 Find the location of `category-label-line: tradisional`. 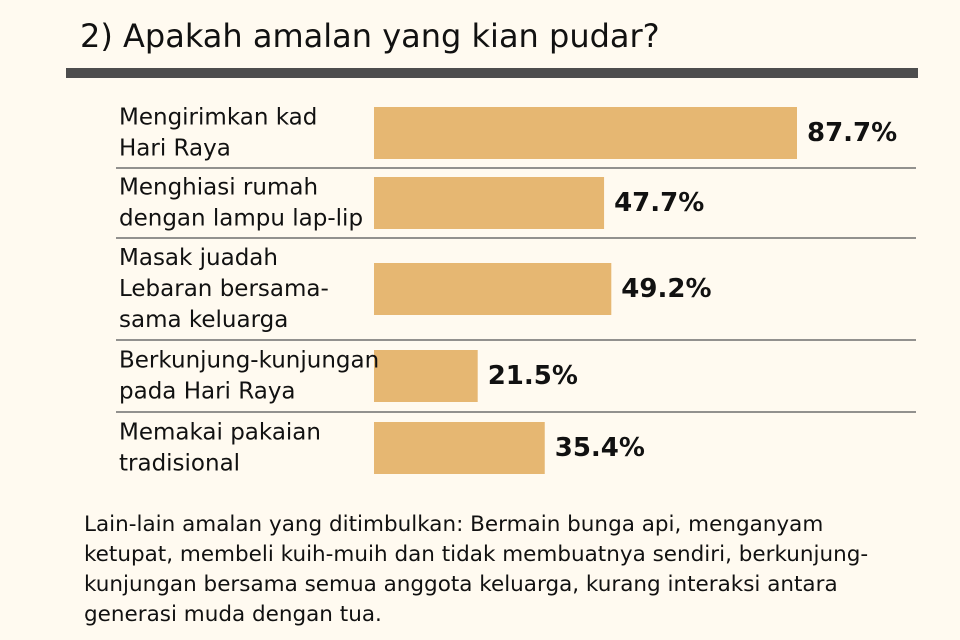

category-label-line: tradisional is located at coordinates (179, 464).